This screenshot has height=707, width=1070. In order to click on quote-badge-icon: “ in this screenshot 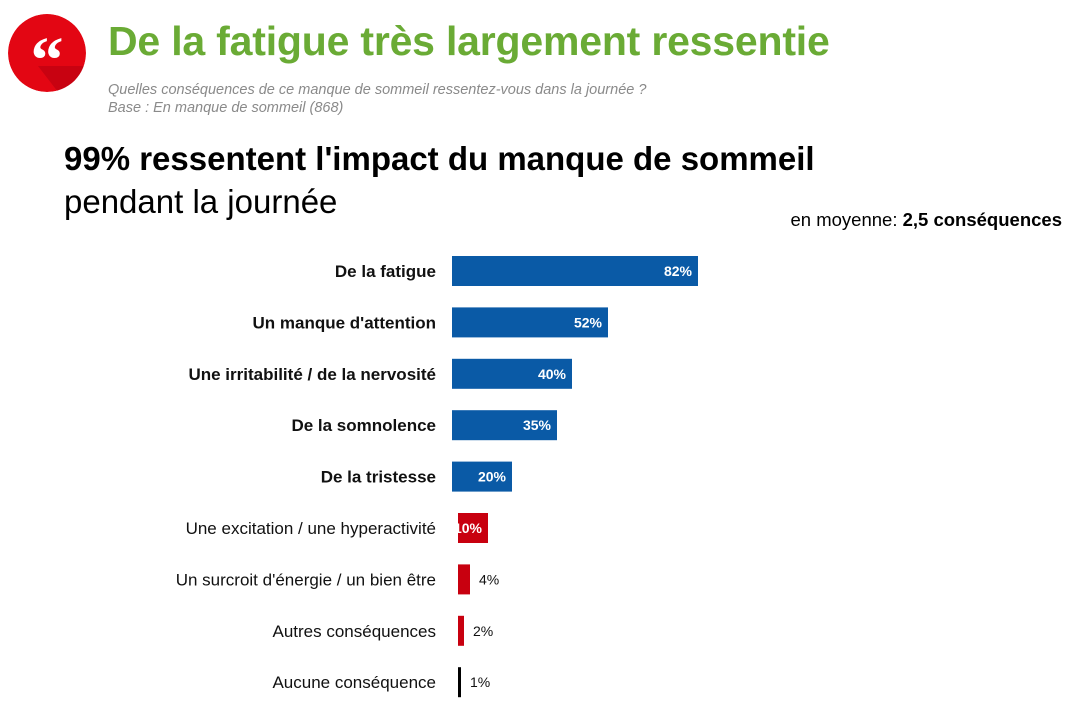, I will do `click(47, 53)`.